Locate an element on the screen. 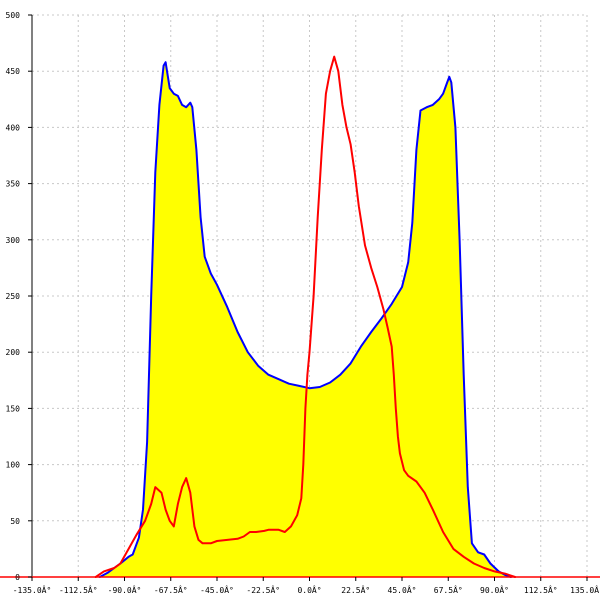 The image size is (600, 600). x-tick-label: 112.5Â° is located at coordinates (541, 589).